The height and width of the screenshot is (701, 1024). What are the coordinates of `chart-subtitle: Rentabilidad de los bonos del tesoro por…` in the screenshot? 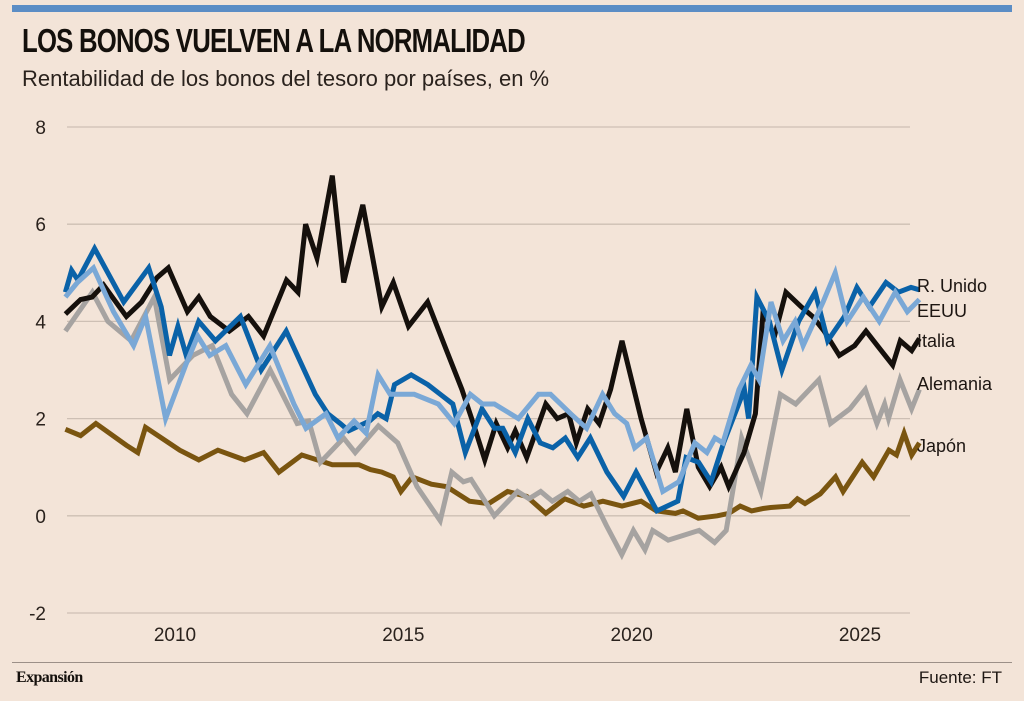 It's located at (286, 78).